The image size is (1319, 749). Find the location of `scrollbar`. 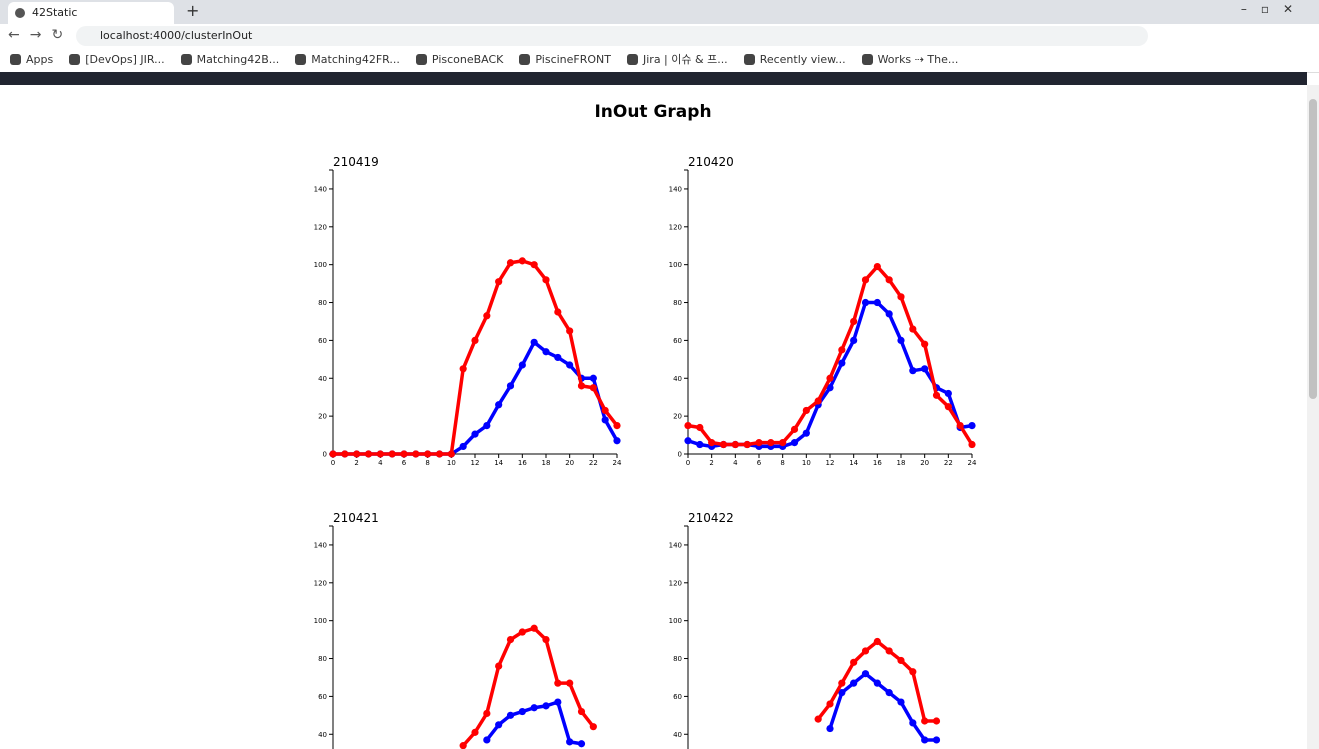

scrollbar is located at coordinates (1313, 417).